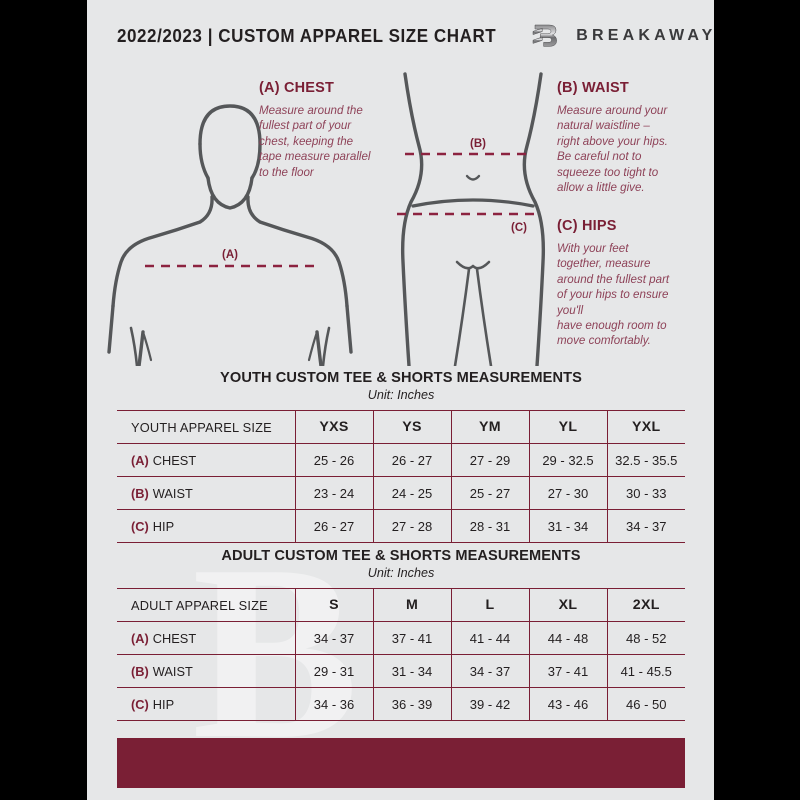  Describe the element at coordinates (645, 638) in the screenshot. I see `table-cell: 48 - 52` at that location.